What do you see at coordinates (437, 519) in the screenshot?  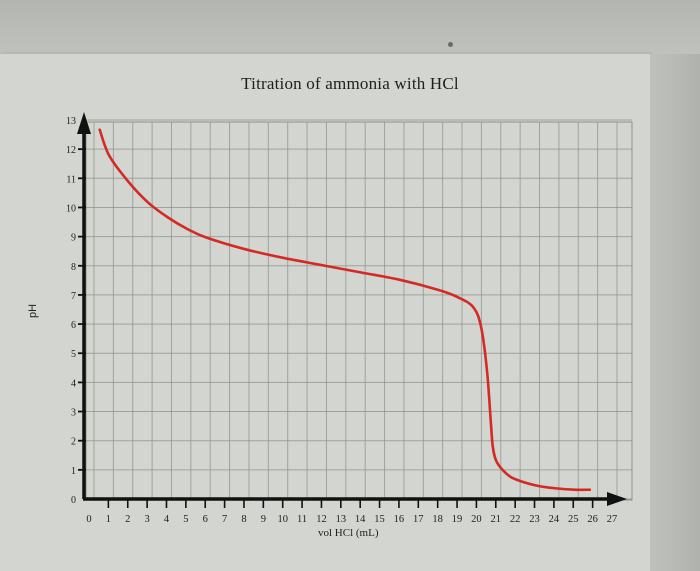 I see `svg-text: 18` at bounding box center [437, 519].